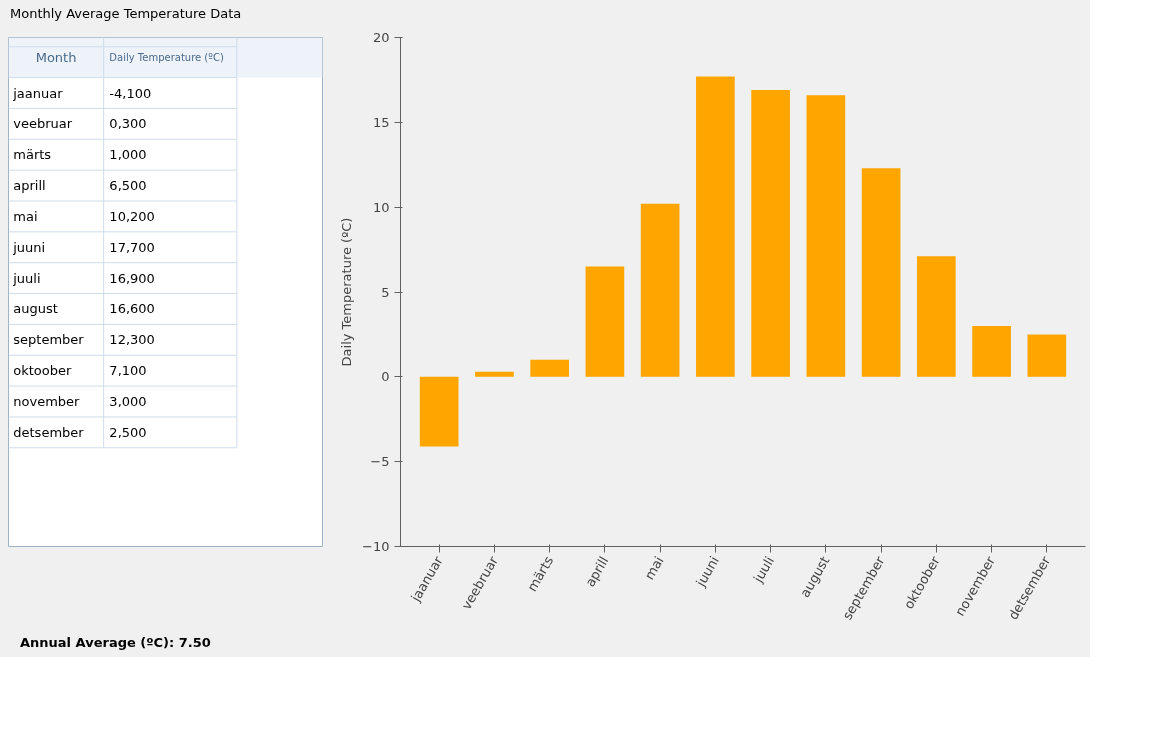  What do you see at coordinates (764, 569) in the screenshot?
I see `x-tick-label: juuli` at bounding box center [764, 569].